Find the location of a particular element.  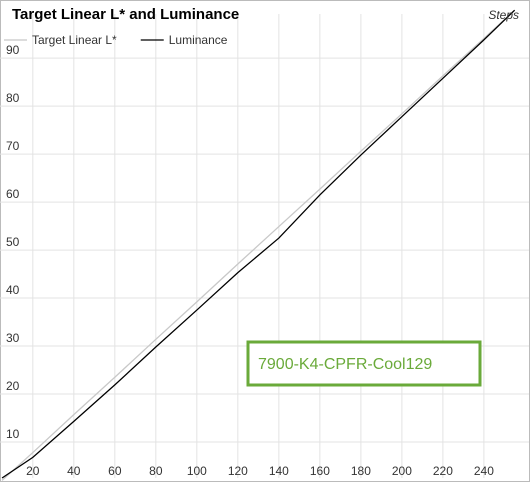

x-tick-label: 220 is located at coordinates (443, 471).